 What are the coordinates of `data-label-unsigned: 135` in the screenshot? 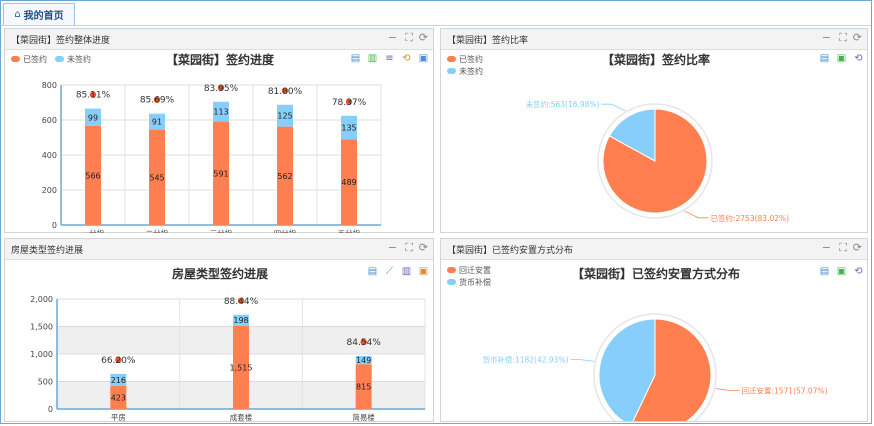 It's located at (348, 128).